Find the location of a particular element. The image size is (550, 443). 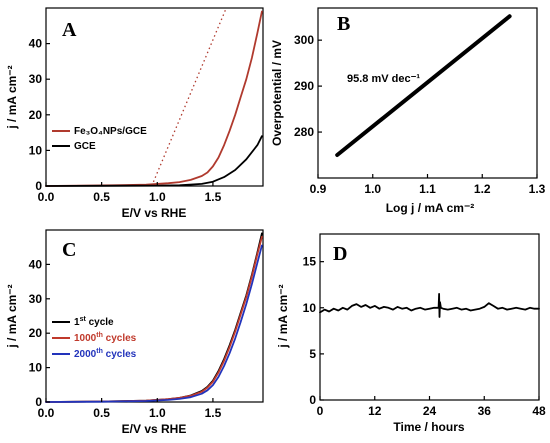

x-axis-label: Time / hours is located at coordinates (428, 427).